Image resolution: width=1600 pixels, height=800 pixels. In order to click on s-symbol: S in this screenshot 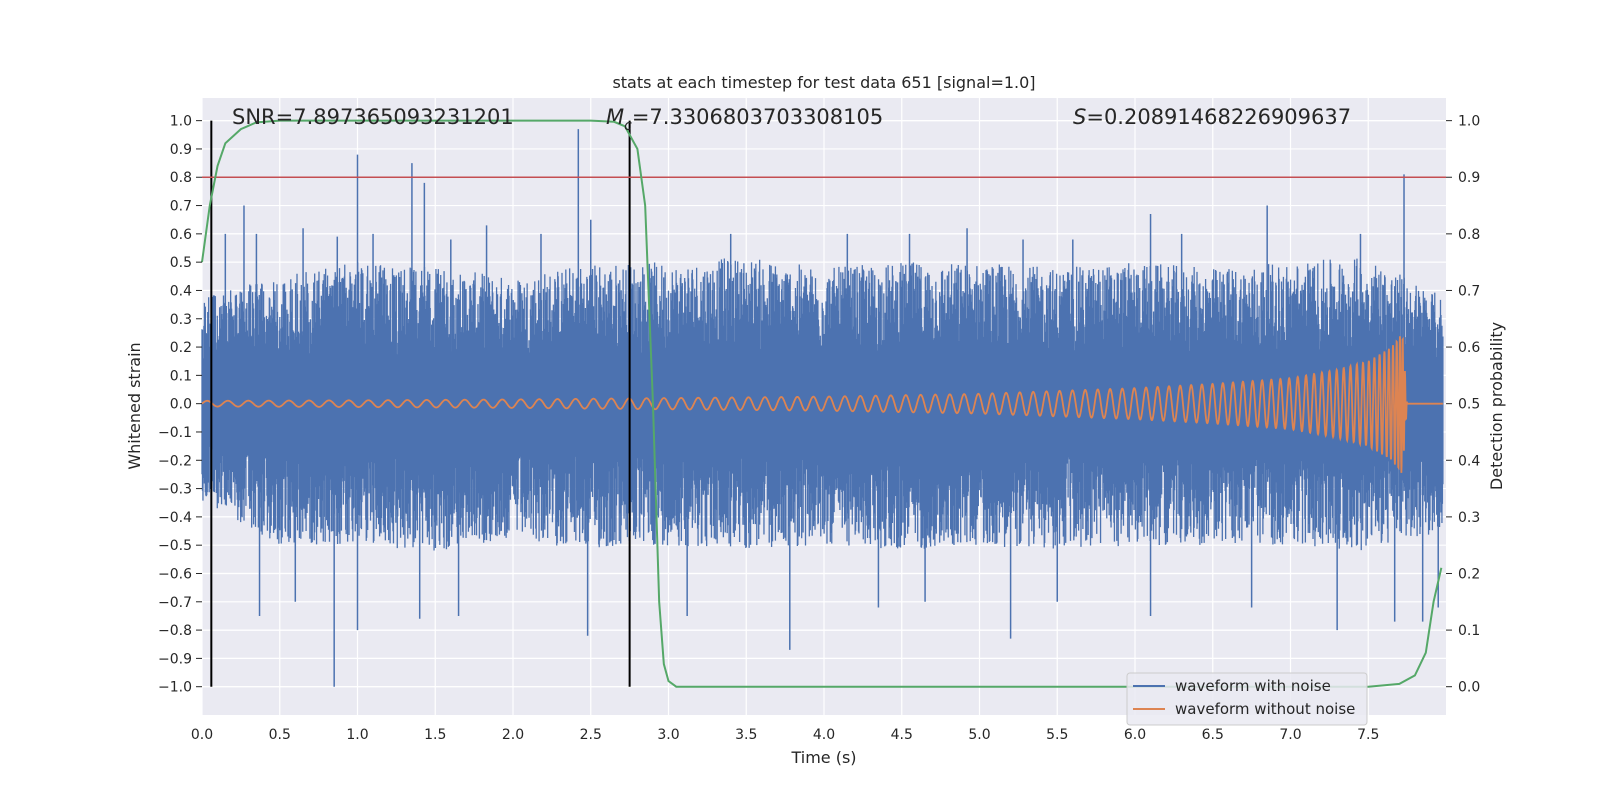, I will do `click(1079, 117)`.